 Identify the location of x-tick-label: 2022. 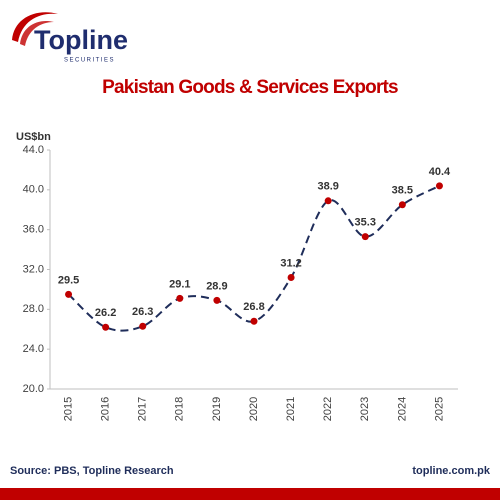
(328, 409).